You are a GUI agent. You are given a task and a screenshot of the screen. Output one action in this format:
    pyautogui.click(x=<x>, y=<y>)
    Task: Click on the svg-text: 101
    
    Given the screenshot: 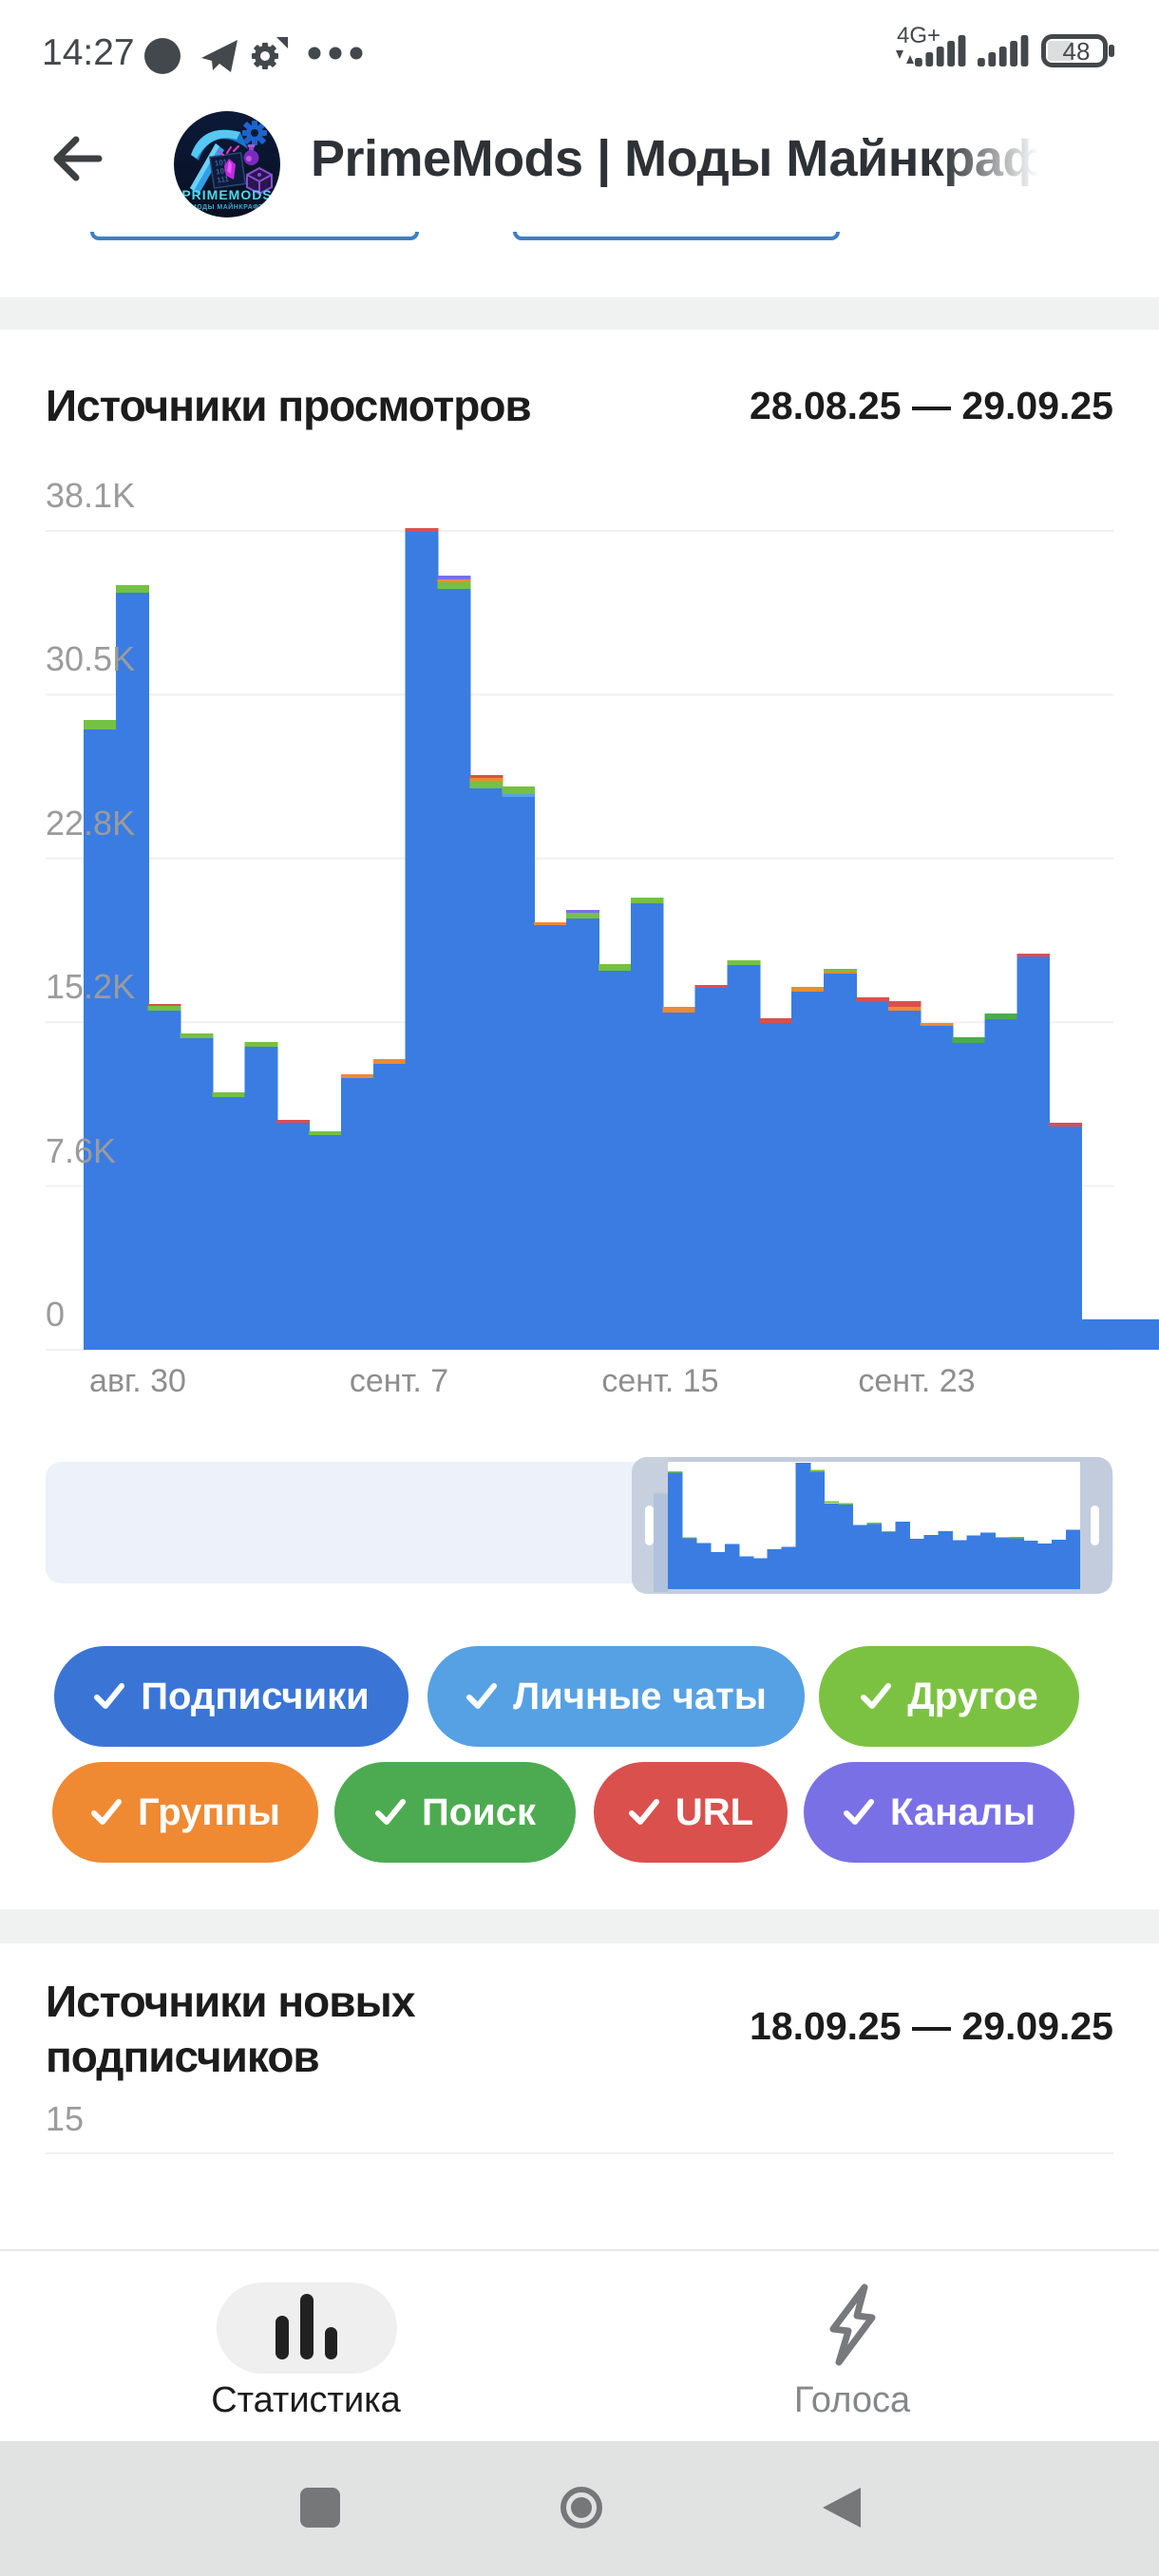 What is the action you would take?
    pyautogui.click(x=221, y=163)
    